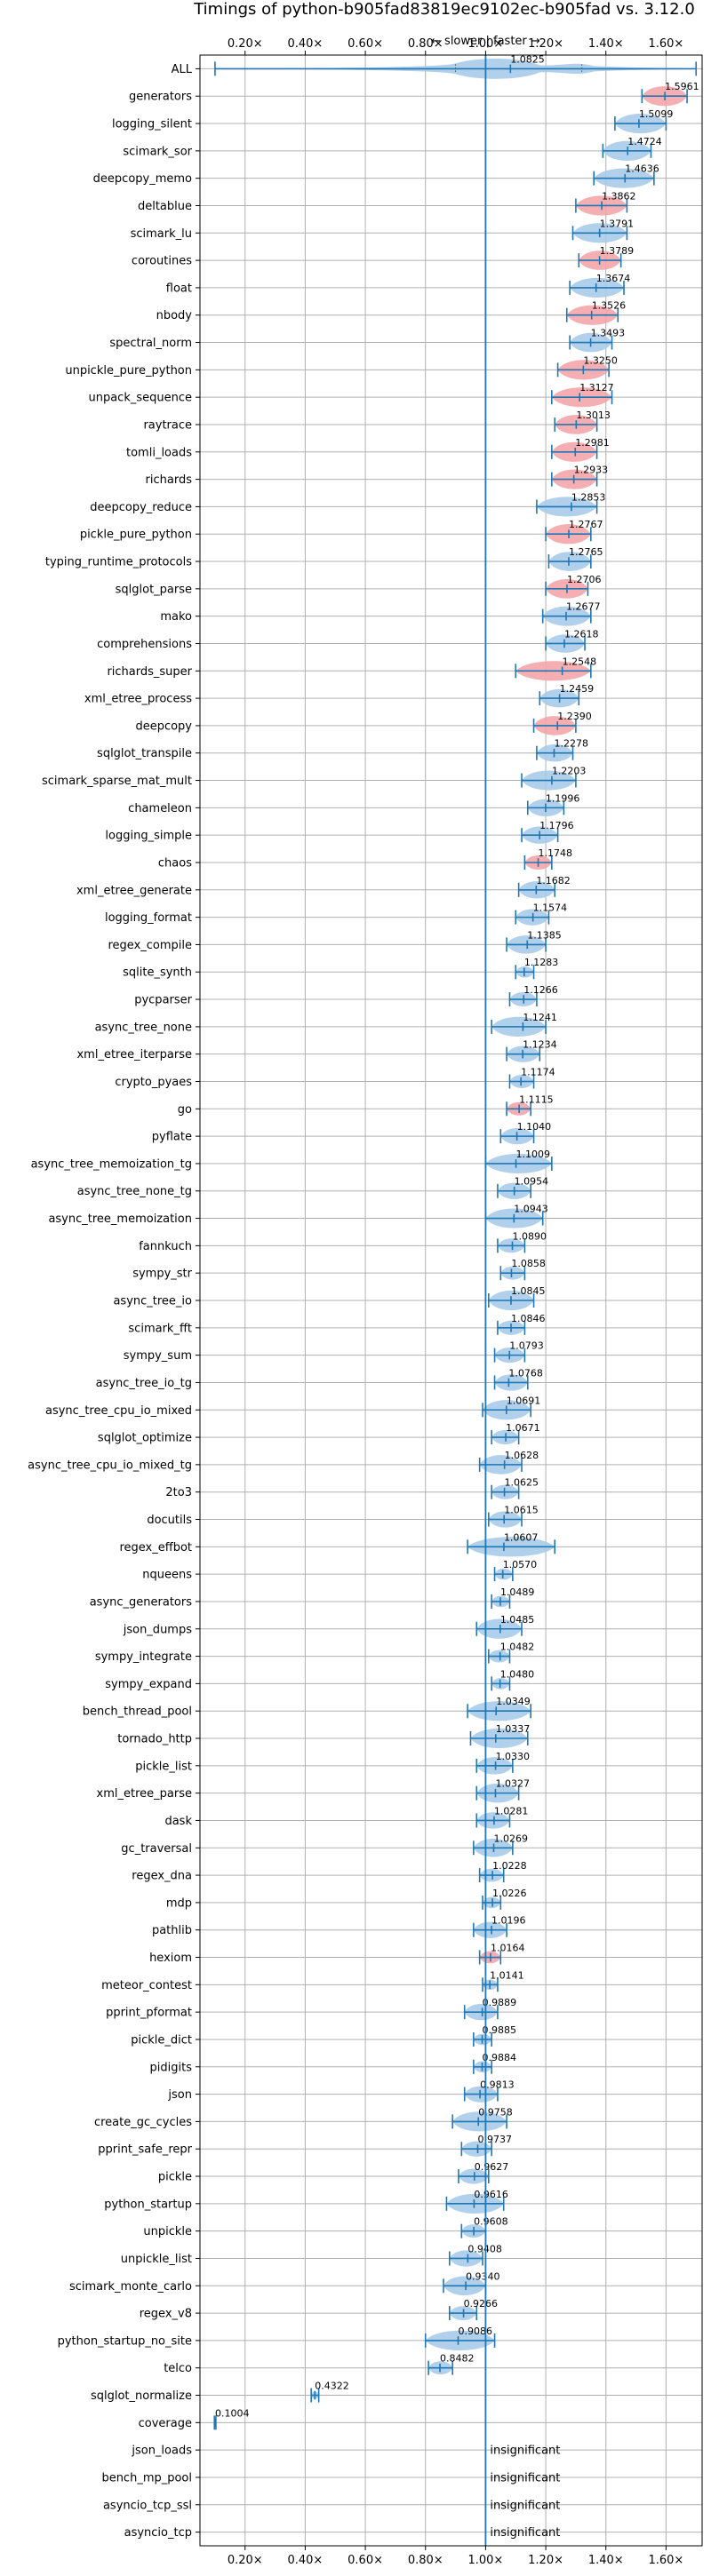 This screenshot has height=2576, width=711. Describe the element at coordinates (159, 452) in the screenshot. I see `benchmark-label: tomli_loads` at that location.